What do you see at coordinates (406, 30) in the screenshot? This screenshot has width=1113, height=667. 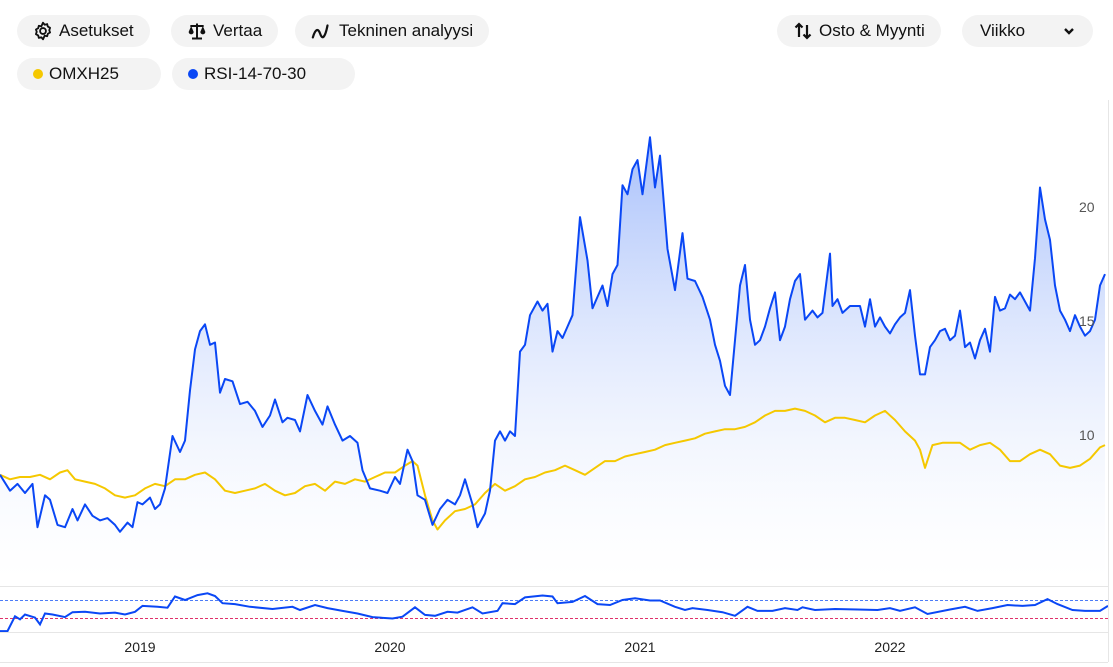 I see `technical-analysis-label: Tekninen analyysi` at bounding box center [406, 30].